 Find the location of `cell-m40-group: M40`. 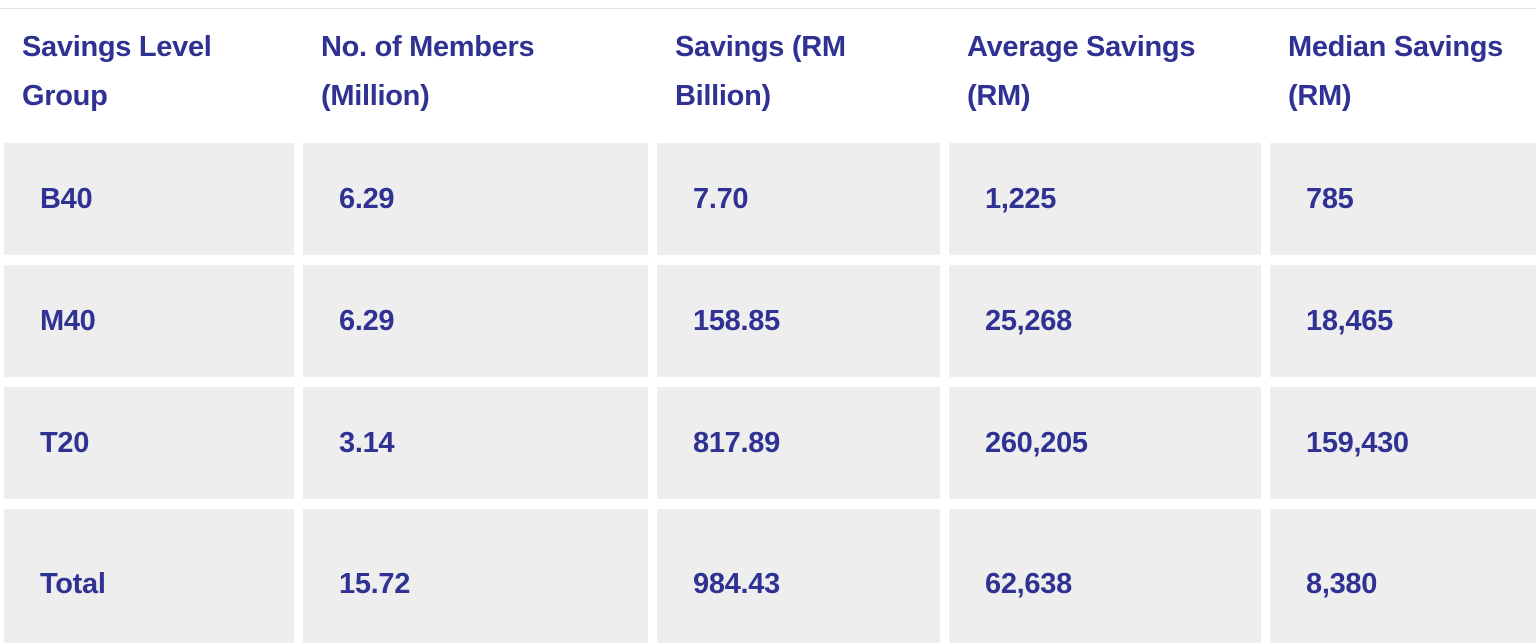

cell-m40-group: M40 is located at coordinates (149, 321).